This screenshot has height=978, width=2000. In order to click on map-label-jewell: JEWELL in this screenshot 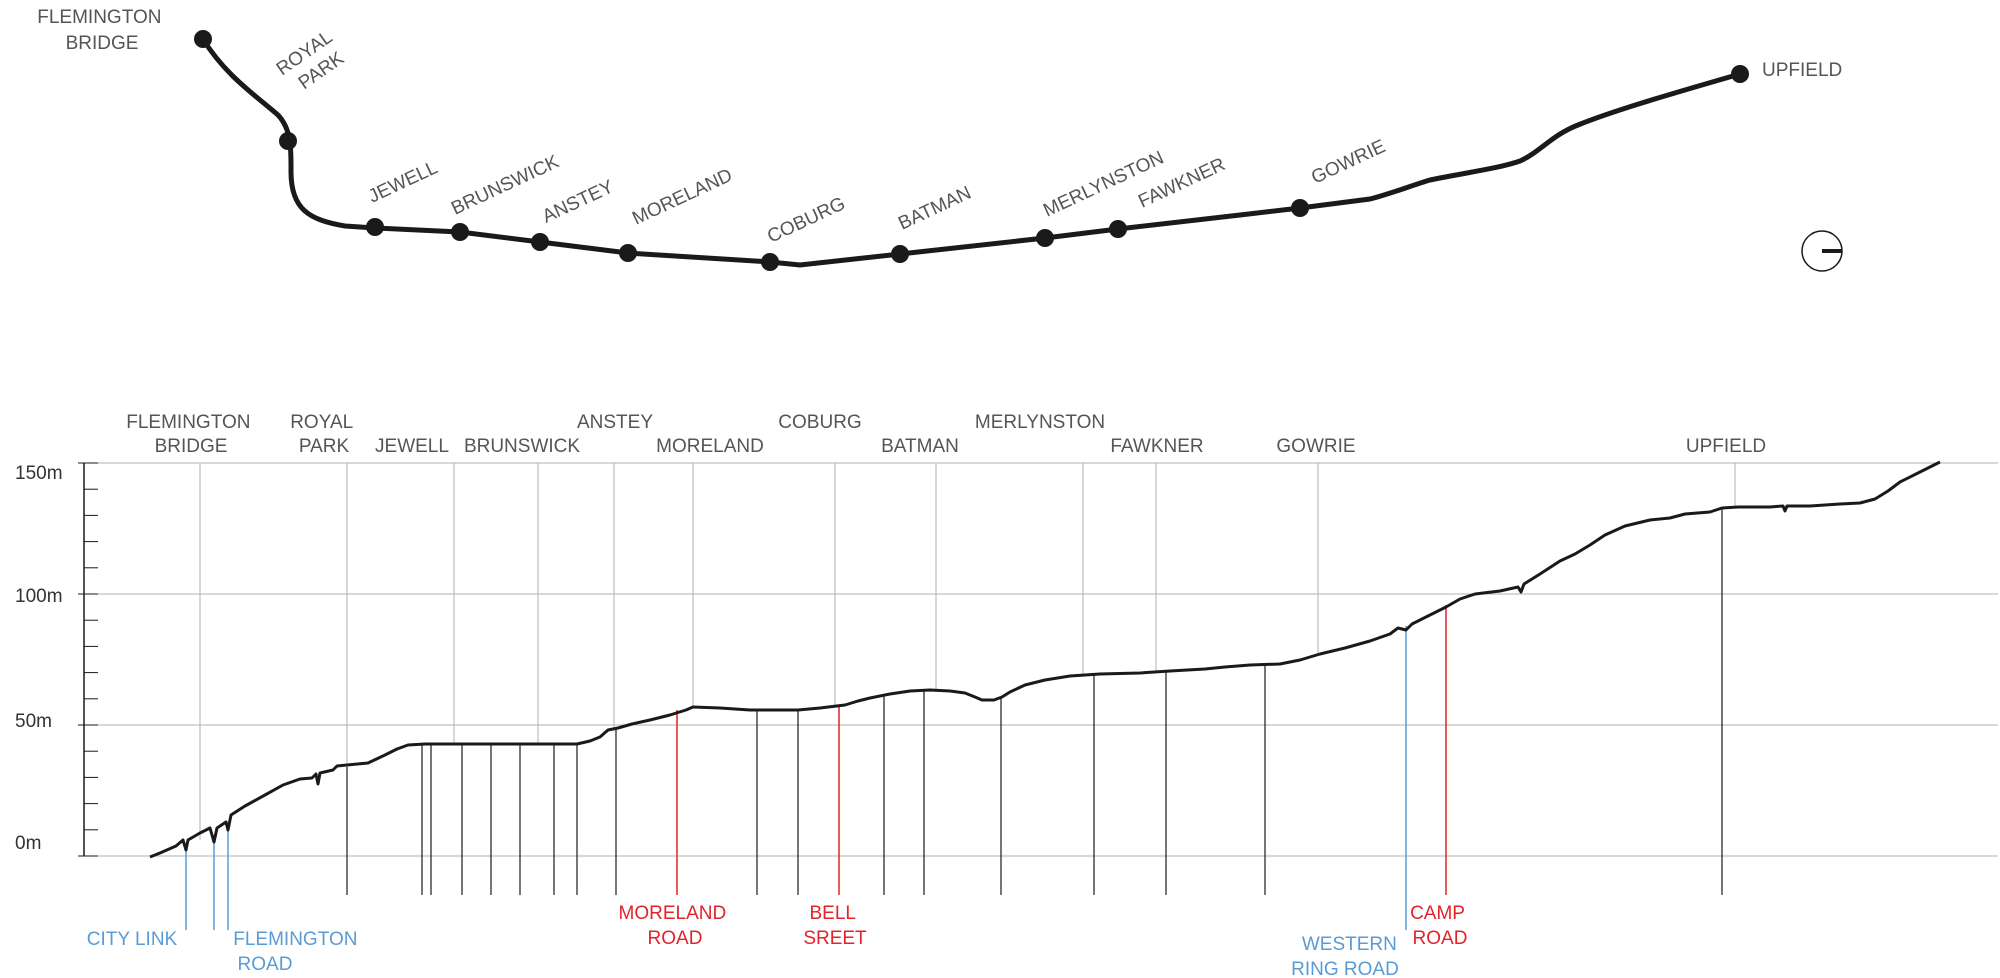, I will do `click(403, 182)`.